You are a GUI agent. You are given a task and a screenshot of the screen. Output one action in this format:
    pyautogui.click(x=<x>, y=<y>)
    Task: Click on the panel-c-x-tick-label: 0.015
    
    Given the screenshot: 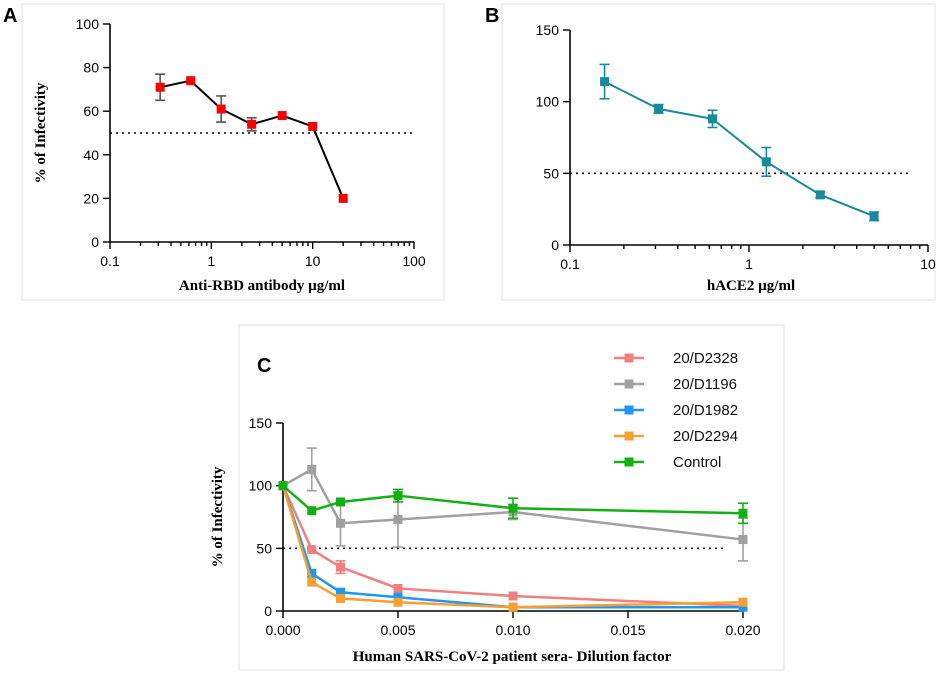 What is the action you would take?
    pyautogui.click(x=627, y=630)
    